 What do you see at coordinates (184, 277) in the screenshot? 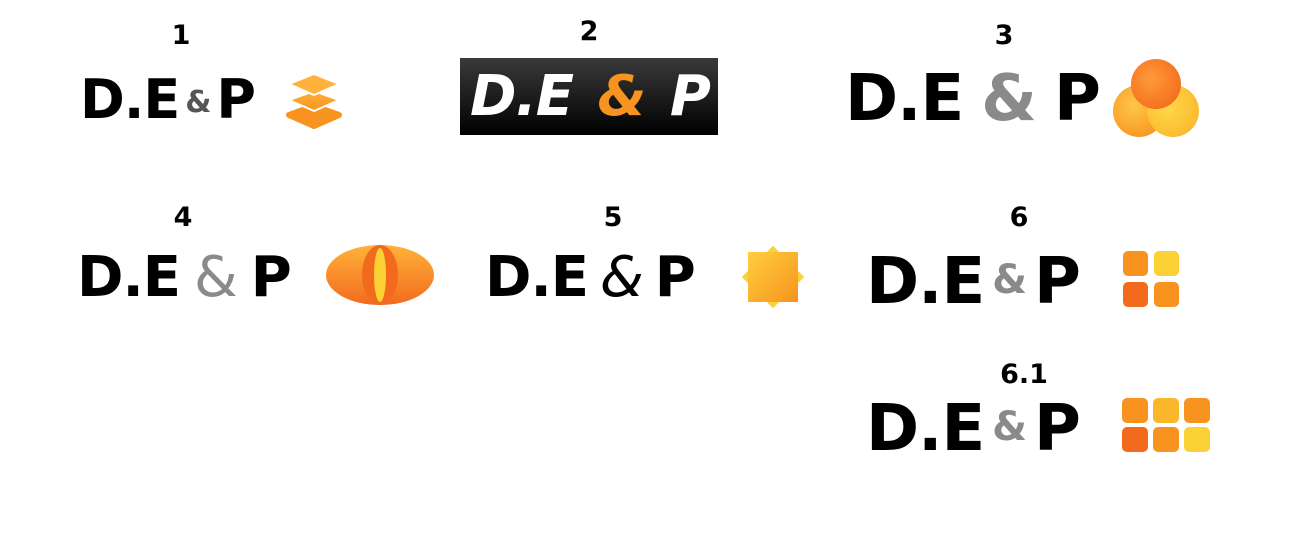
I see `logo-4-wordmark: D.E & P` at bounding box center [184, 277].